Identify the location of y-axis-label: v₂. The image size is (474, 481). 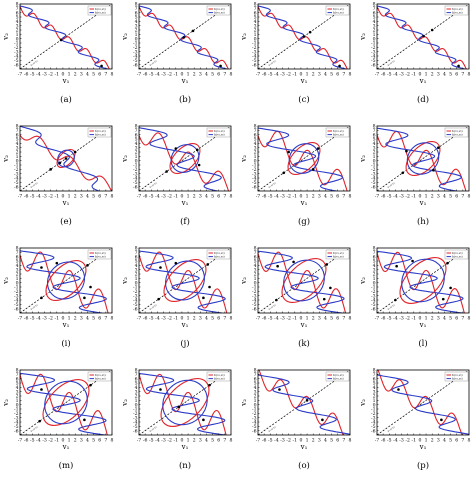
(363, 37).